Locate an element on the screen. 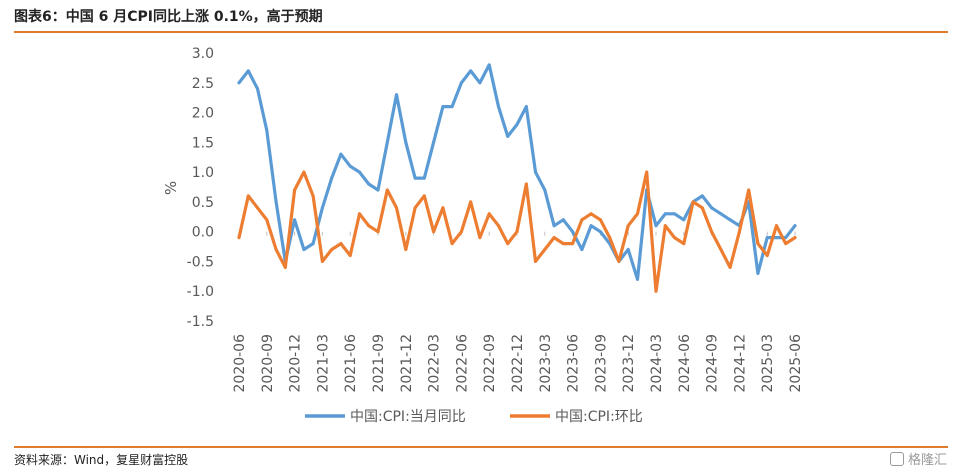 The height and width of the screenshot is (476, 961). x-tick-label: 2022-06 is located at coordinates (462, 363).